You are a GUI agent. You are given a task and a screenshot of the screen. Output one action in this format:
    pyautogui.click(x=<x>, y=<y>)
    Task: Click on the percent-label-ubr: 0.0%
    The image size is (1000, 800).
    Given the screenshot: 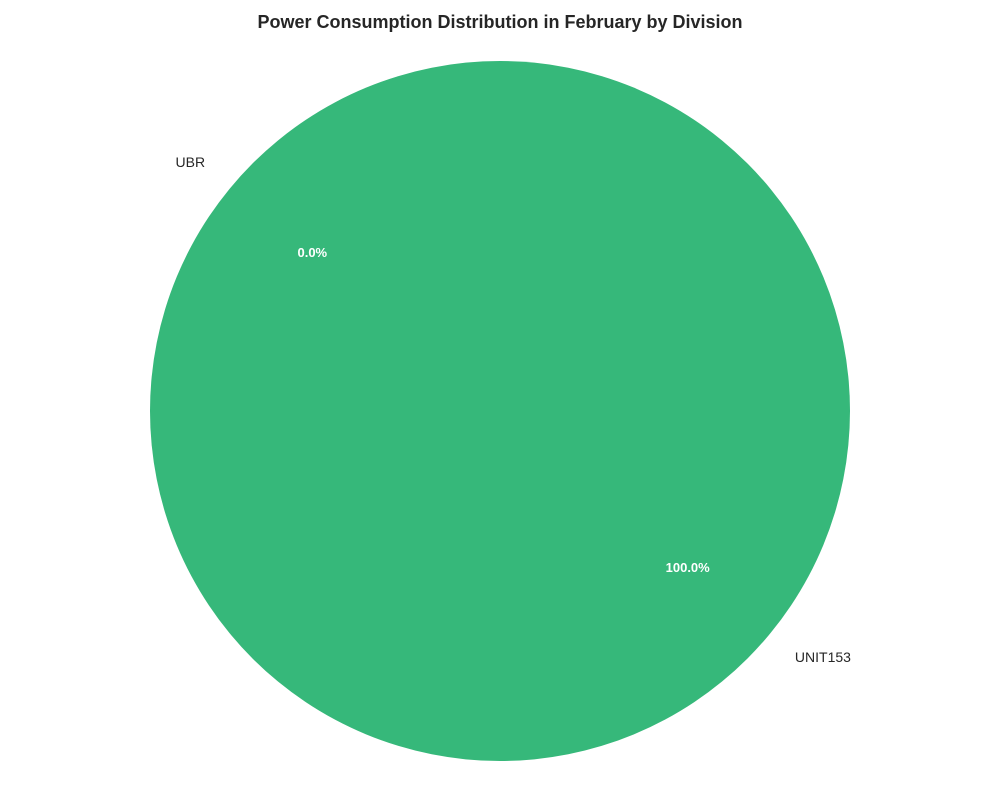 What is the action you would take?
    pyautogui.click(x=312, y=252)
    